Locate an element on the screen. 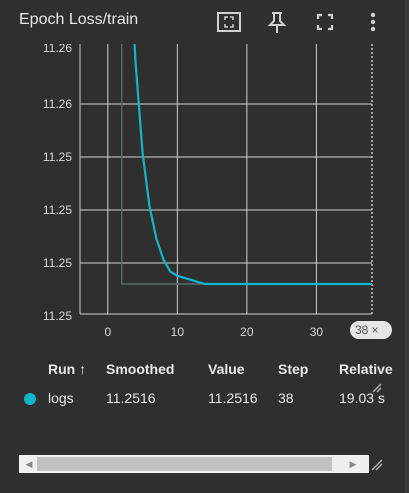 Image resolution: width=409 pixels, height=493 pixels. more-vert-icon is located at coordinates (373, 22).